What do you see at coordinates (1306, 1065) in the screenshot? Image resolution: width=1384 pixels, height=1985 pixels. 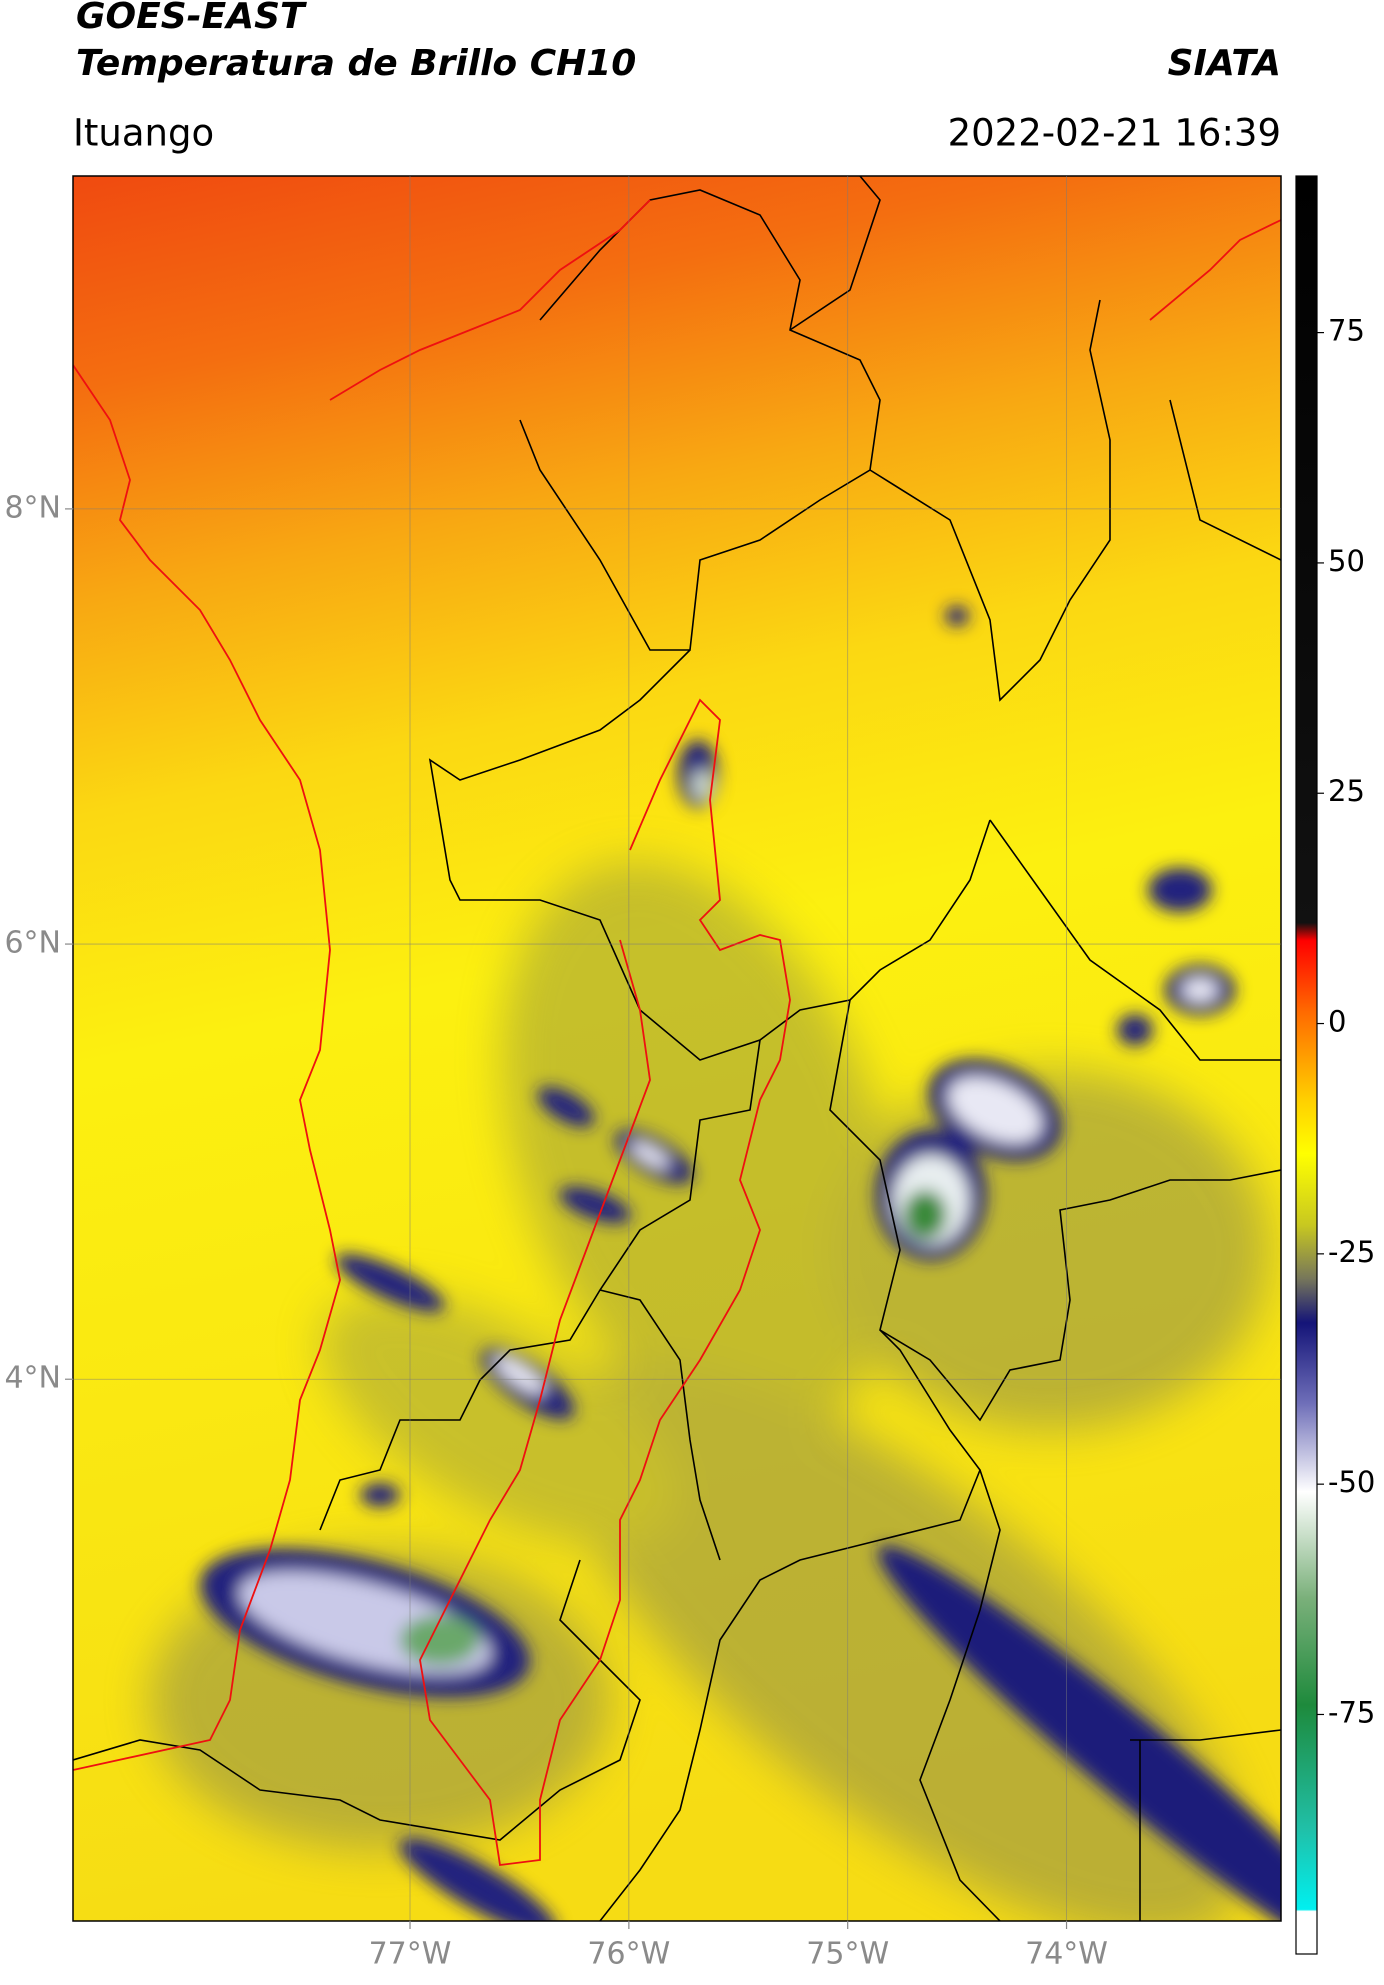 I see `colorbar` at bounding box center [1306, 1065].